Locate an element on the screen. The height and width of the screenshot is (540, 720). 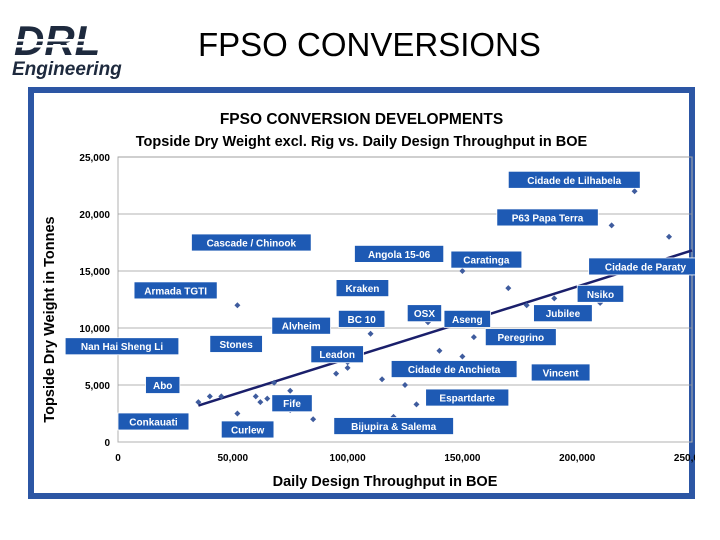
annotation-label: Nsiko is located at coordinates (600, 295).